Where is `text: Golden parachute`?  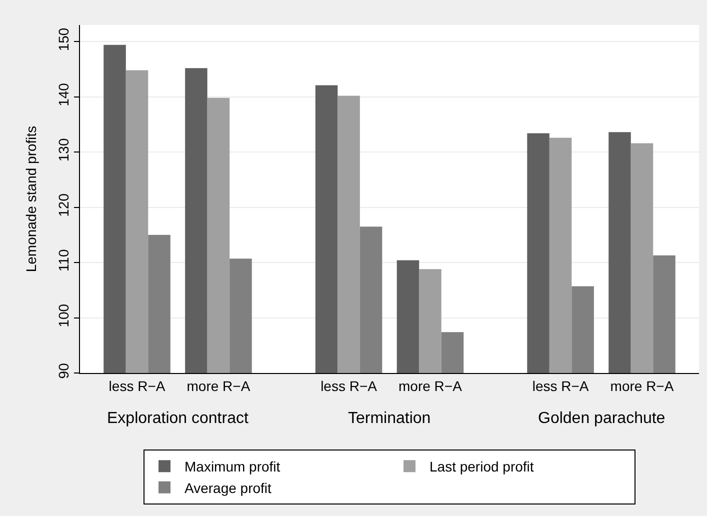
text: Golden parachute is located at coordinates (602, 418).